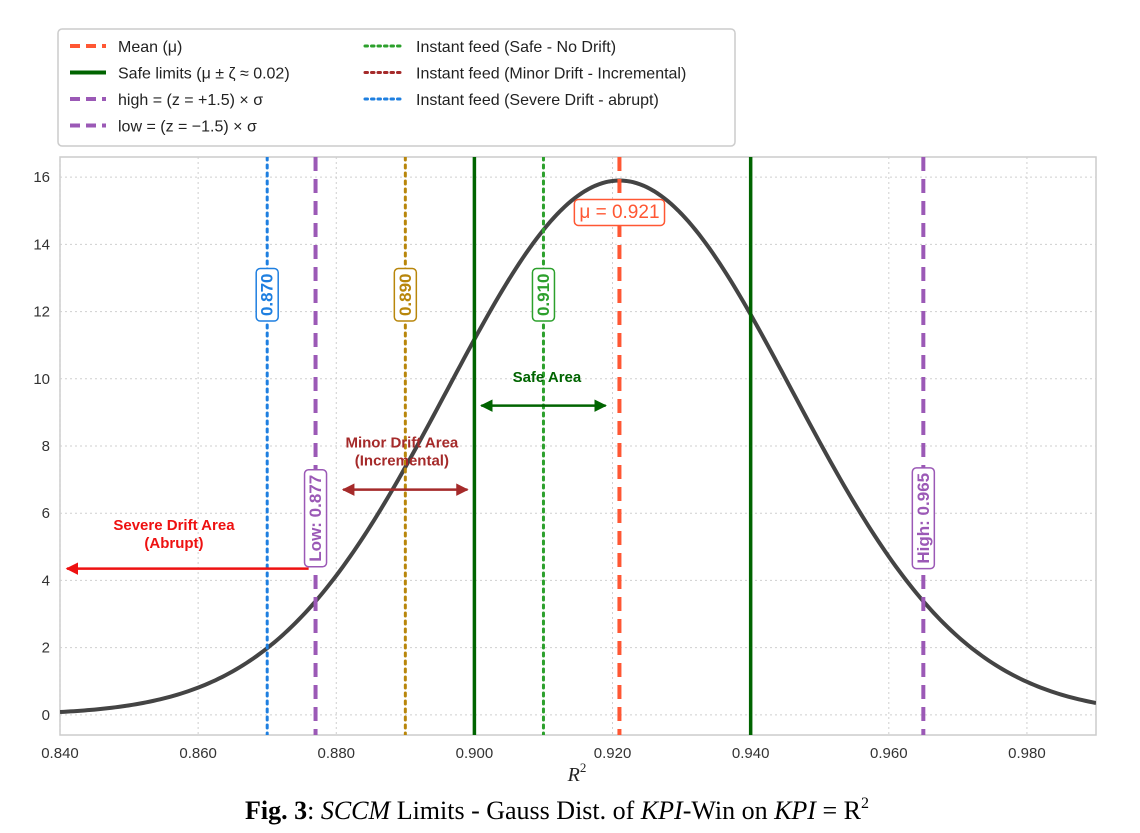  What do you see at coordinates (1027, 753) in the screenshot?
I see `x-tick-label: 0.980` at bounding box center [1027, 753].